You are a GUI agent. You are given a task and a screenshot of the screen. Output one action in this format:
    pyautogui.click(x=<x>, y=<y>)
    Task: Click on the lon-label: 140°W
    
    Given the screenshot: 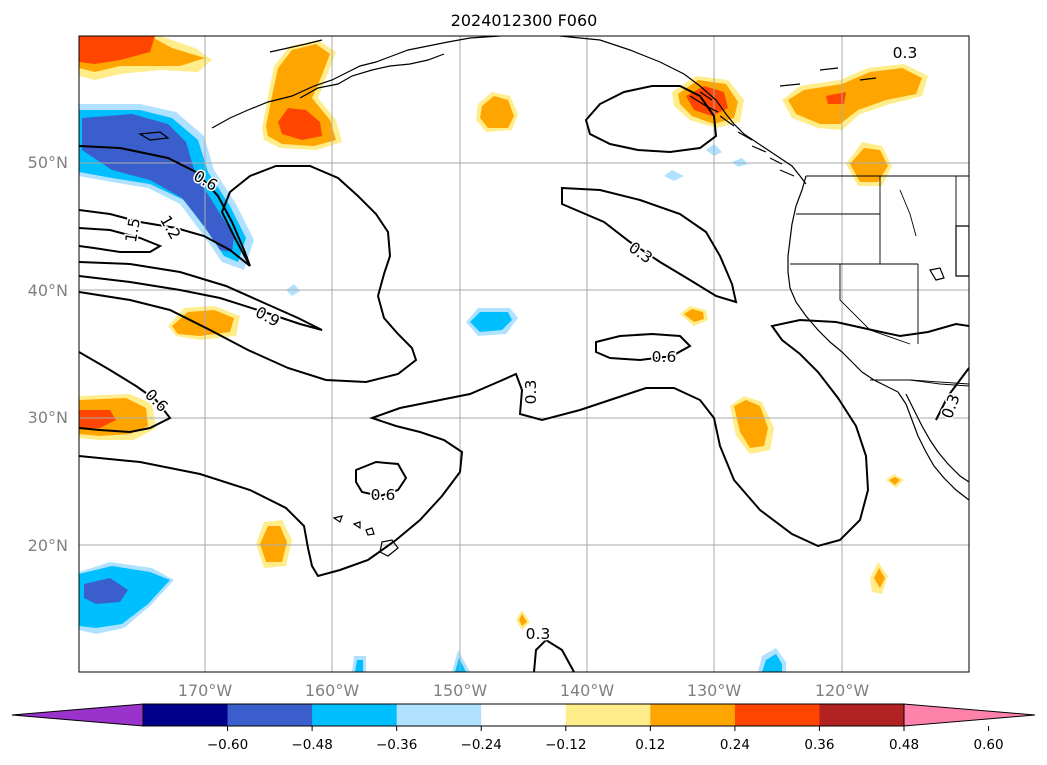 What is the action you would take?
    pyautogui.click(x=587, y=690)
    